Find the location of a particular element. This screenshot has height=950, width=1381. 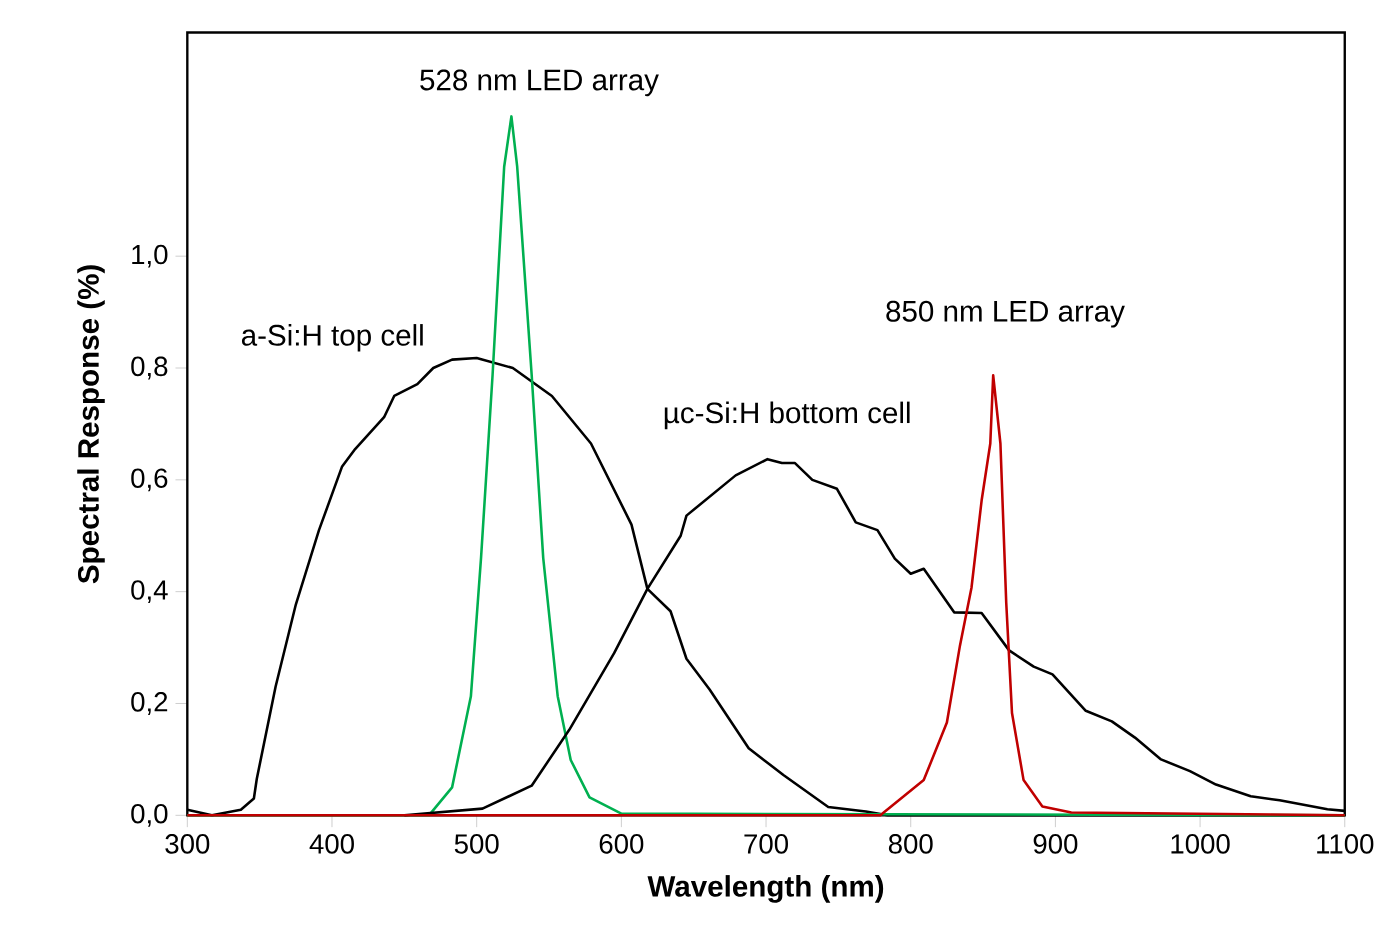

x-tick-label: 600 is located at coordinates (621, 843).